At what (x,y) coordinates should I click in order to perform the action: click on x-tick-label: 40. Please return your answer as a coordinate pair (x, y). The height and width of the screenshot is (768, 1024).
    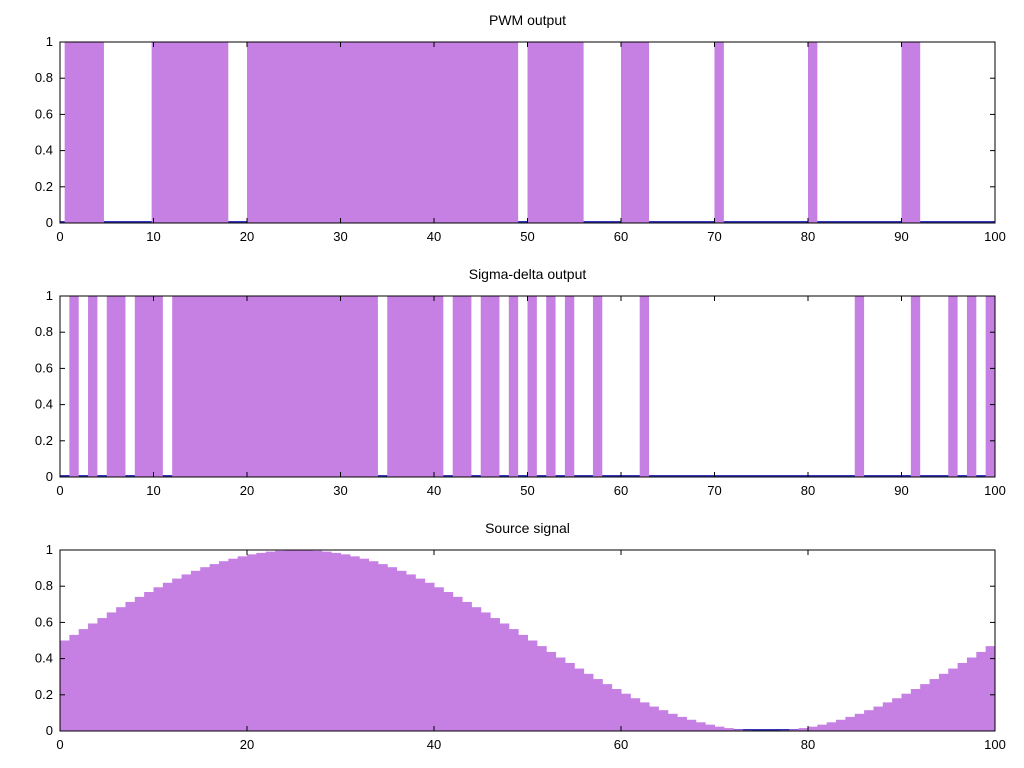
    Looking at the image, I should click on (434, 236).